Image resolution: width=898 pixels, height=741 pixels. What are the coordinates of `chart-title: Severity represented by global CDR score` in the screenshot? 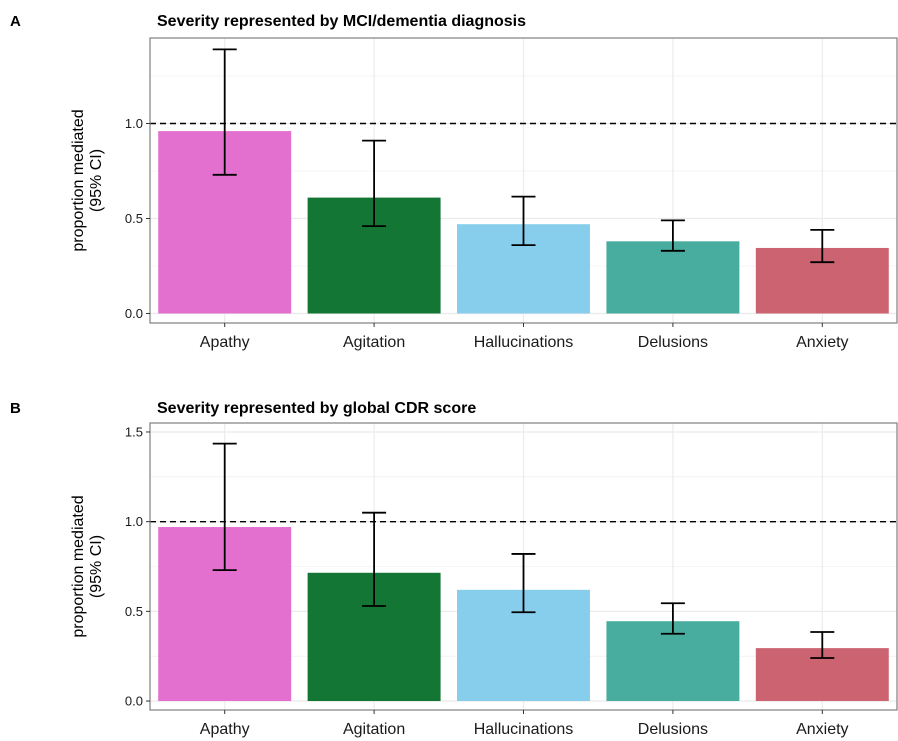 It's located at (316, 408).